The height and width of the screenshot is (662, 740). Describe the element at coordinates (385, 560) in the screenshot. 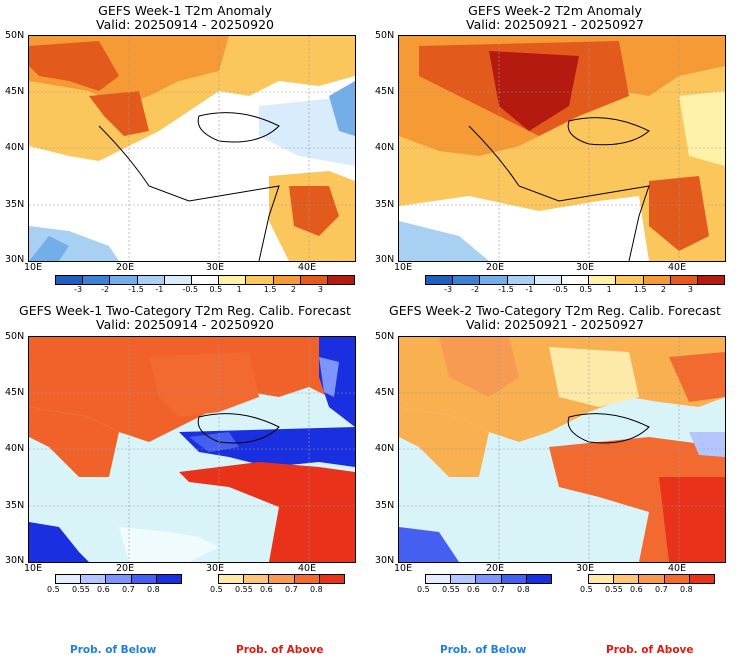

I see `lat-label: 30N` at that location.